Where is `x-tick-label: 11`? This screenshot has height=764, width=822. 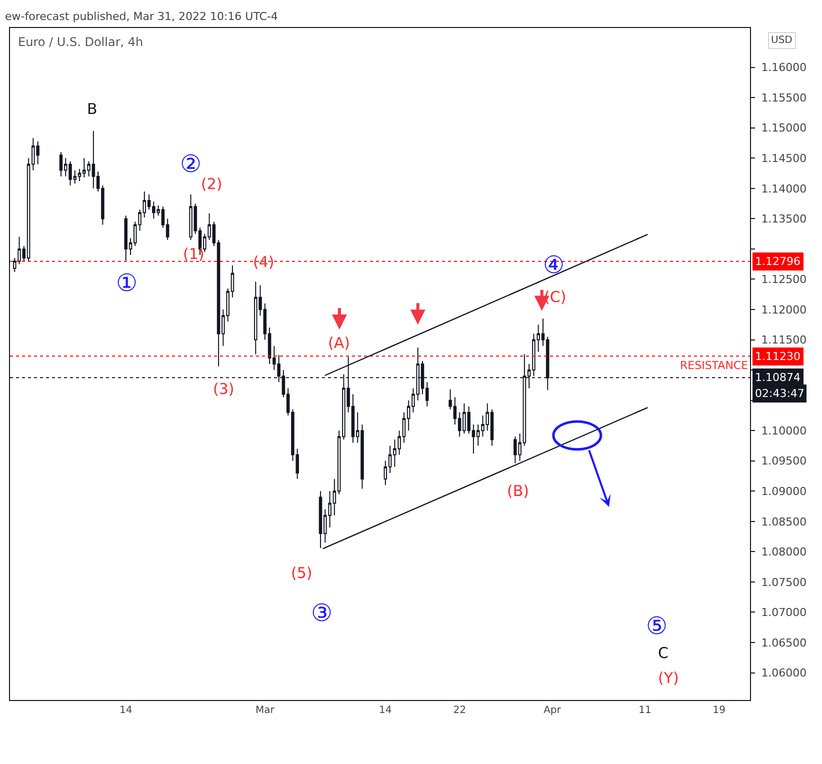
x-tick-label: 11 is located at coordinates (645, 710).